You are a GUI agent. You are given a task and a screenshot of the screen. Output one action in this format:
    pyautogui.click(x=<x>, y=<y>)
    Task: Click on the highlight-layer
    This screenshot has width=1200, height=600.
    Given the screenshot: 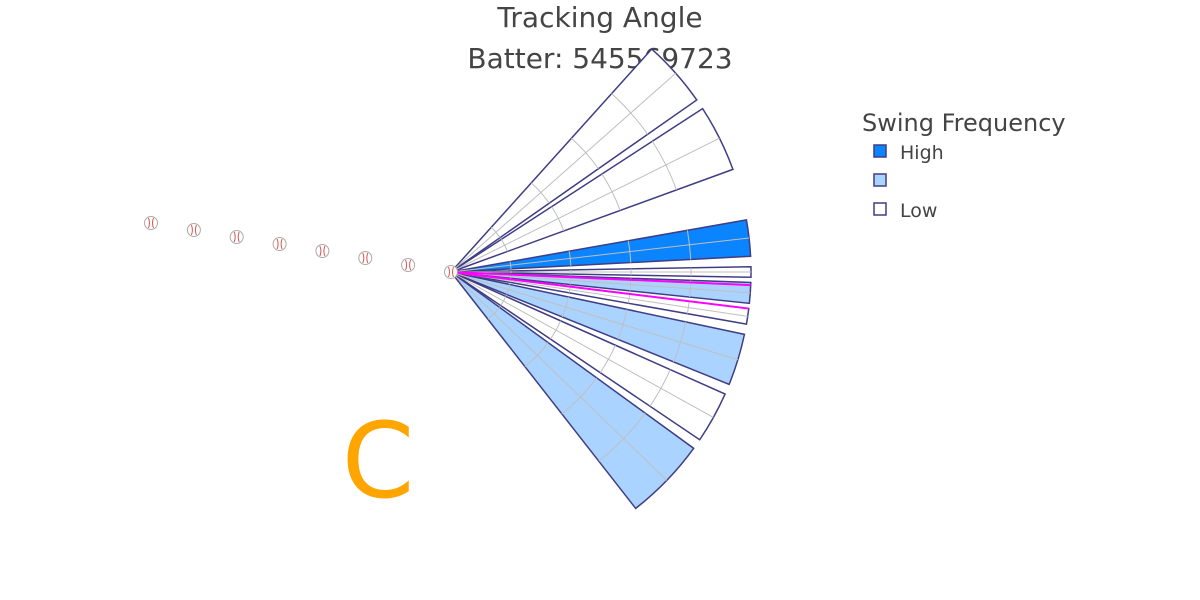 What is the action you would take?
    pyautogui.click(x=600, y=290)
    